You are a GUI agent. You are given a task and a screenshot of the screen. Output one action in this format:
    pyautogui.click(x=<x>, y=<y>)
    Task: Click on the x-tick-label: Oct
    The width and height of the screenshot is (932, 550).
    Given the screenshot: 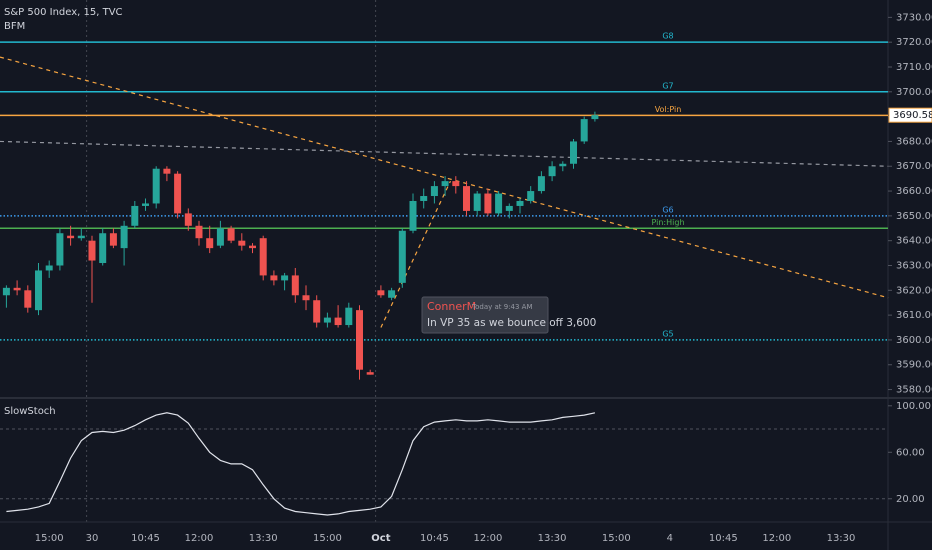 What is the action you would take?
    pyautogui.click(x=380, y=538)
    